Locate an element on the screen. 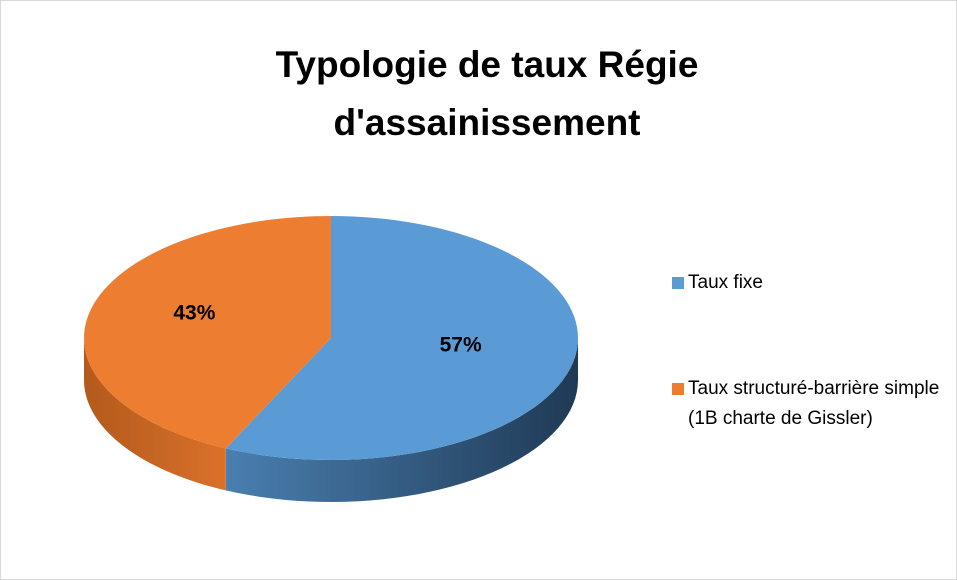 The height and width of the screenshot is (580, 957). data-label: 57% is located at coordinates (461, 345).